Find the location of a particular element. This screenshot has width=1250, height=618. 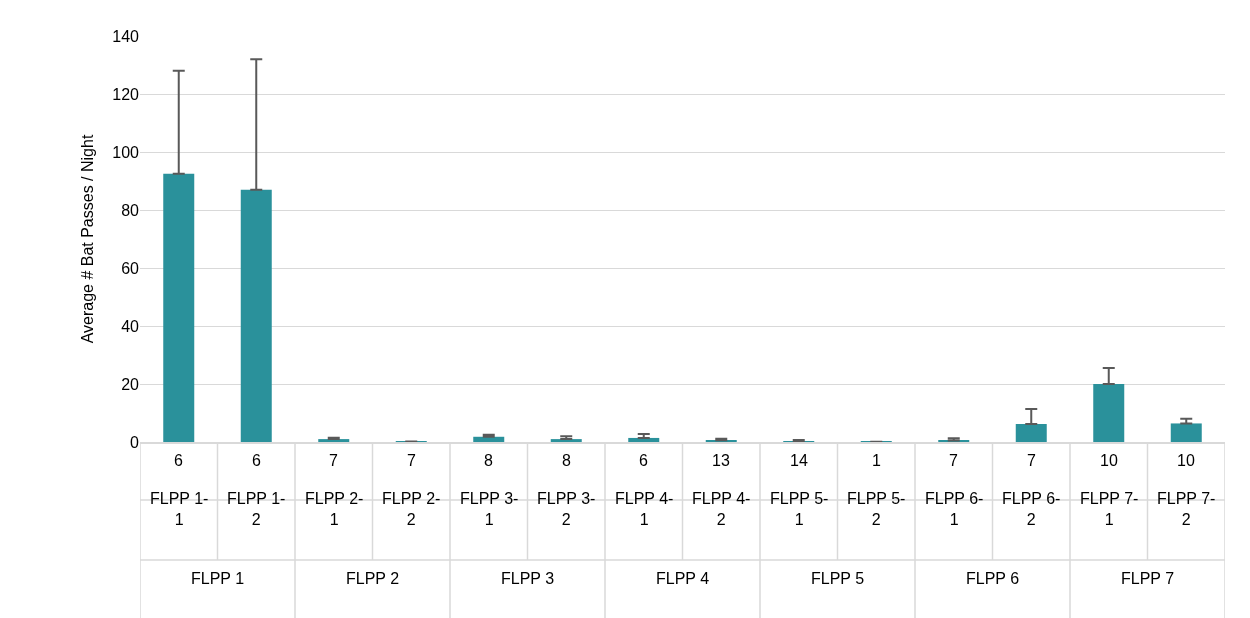

x-tick-label: FLPP 5-2 is located at coordinates (876, 509).